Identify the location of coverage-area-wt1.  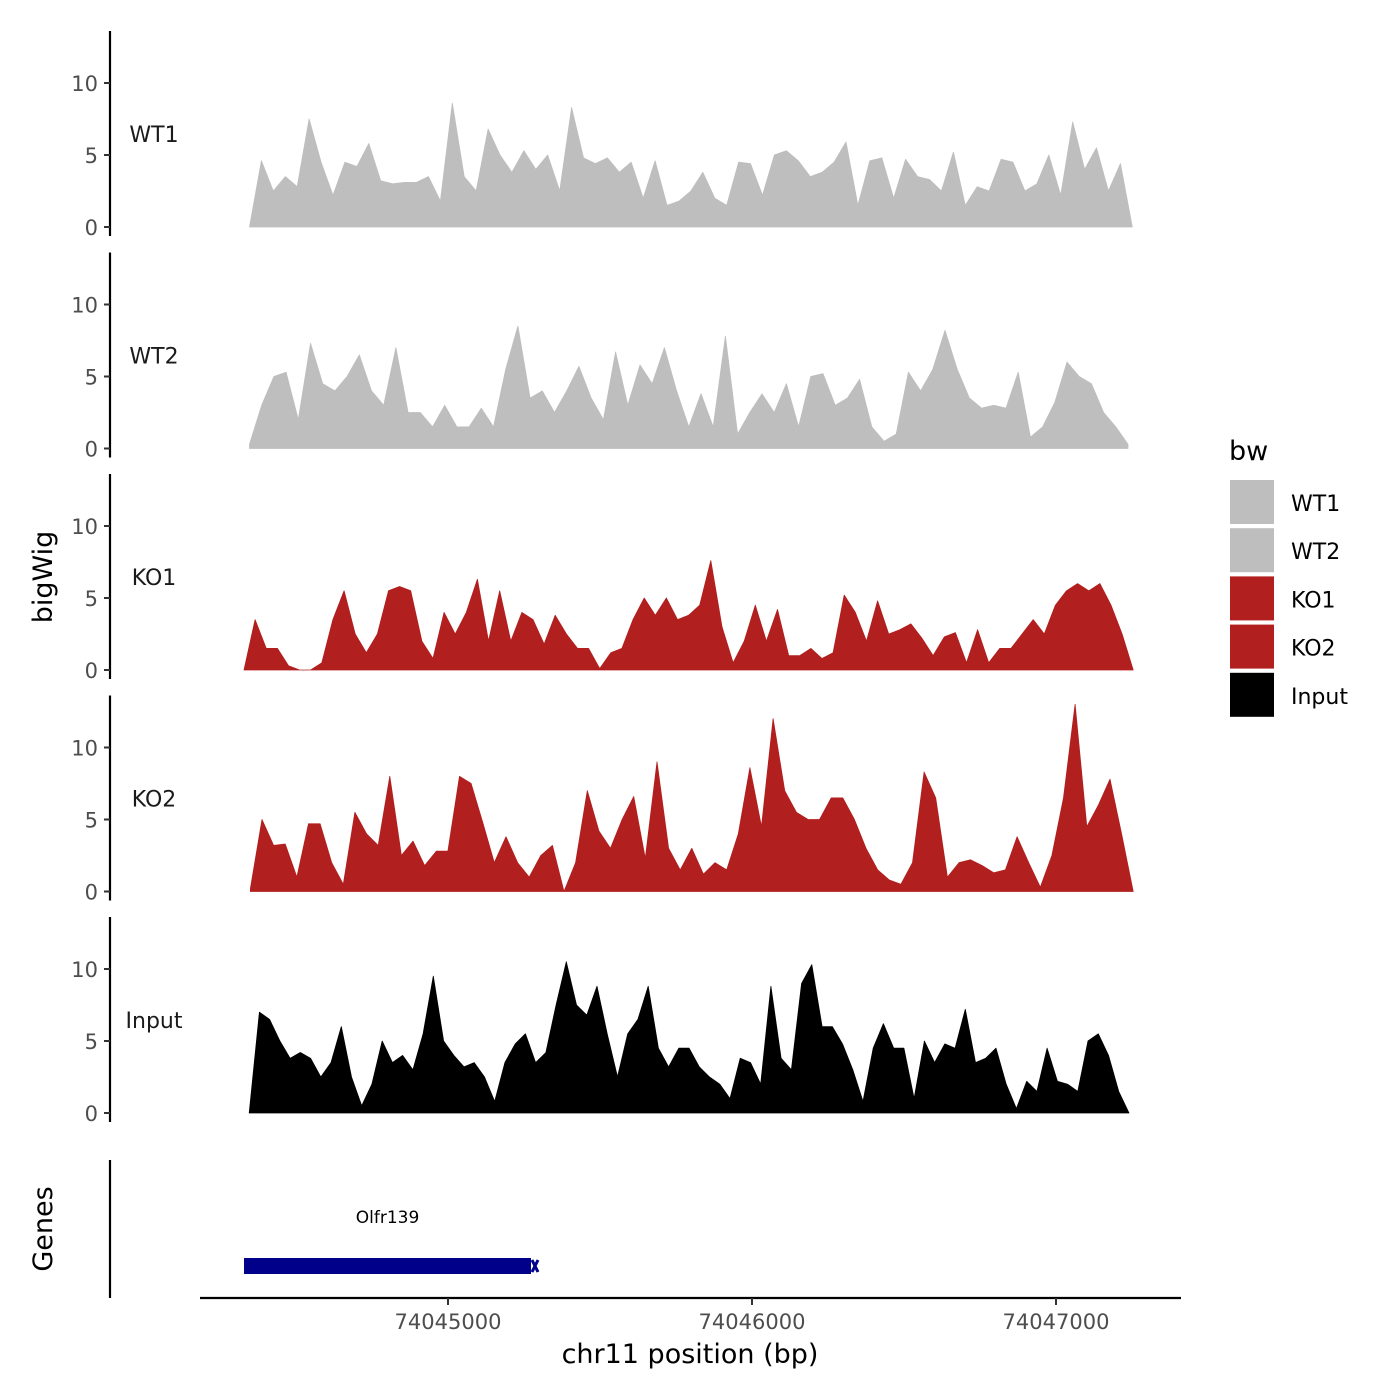
(691, 165).